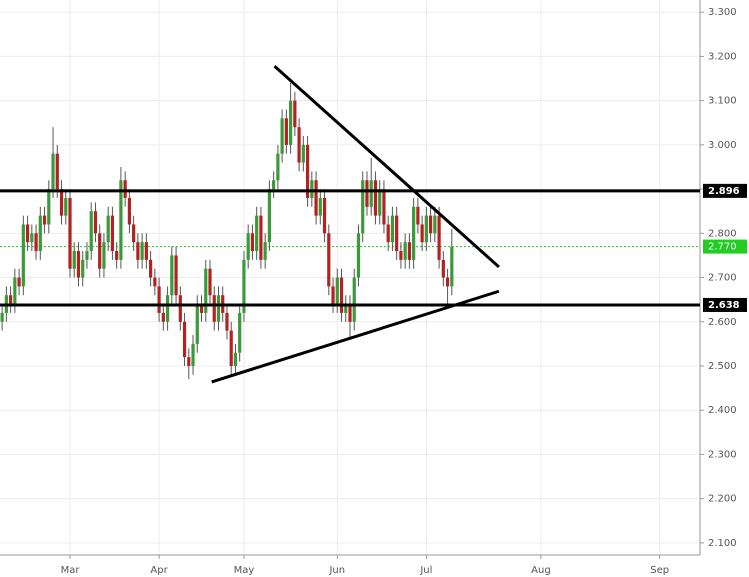 This screenshot has width=749, height=577. What do you see at coordinates (722, 101) in the screenshot?
I see `y-tick-label: 3.100` at bounding box center [722, 101].